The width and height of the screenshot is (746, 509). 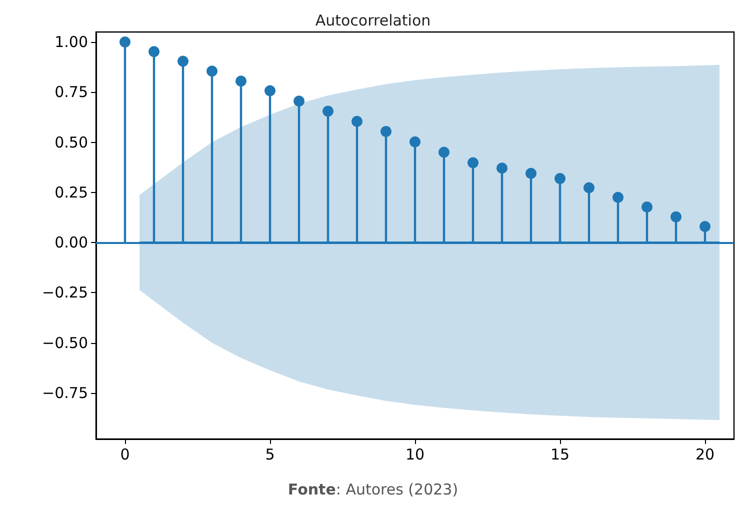 I want to click on y-tick-label: 0.50, so click(x=71, y=142).